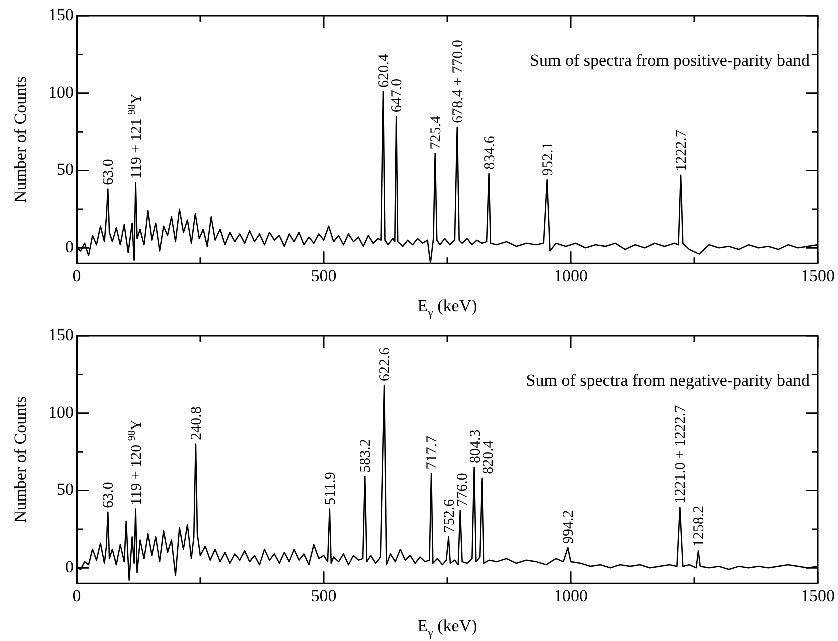 Image resolution: width=838 pixels, height=641 pixels. What do you see at coordinates (668, 380) in the screenshot?
I see `annotation: Sum of spectra from negative-parity band` at bounding box center [668, 380].